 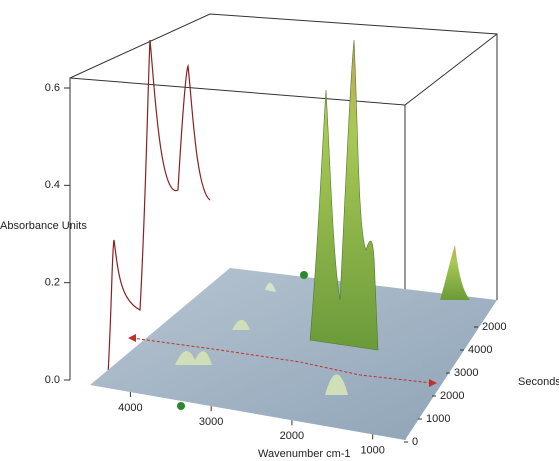 I want to click on x-tick-label: 2000, so click(x=292, y=436).